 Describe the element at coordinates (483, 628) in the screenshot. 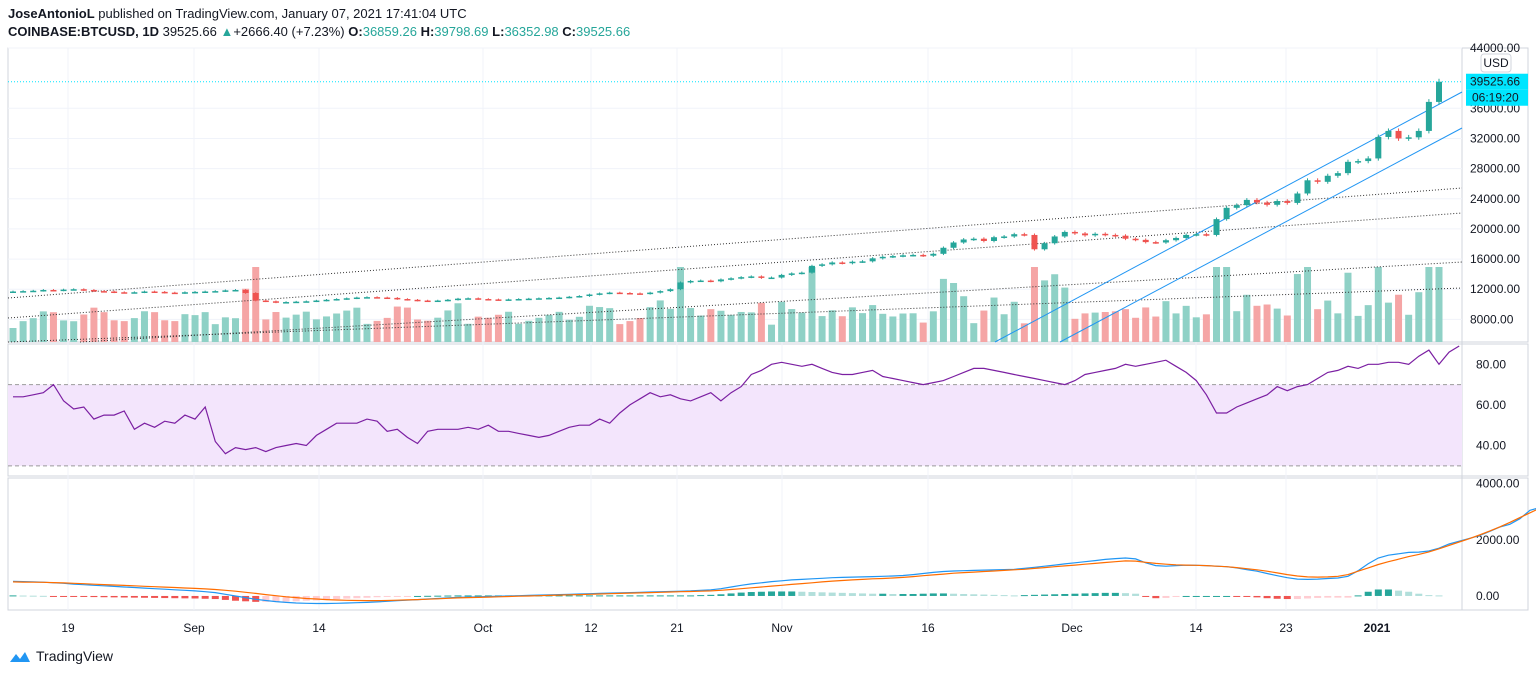

I see `x-tick-label: Oct` at that location.